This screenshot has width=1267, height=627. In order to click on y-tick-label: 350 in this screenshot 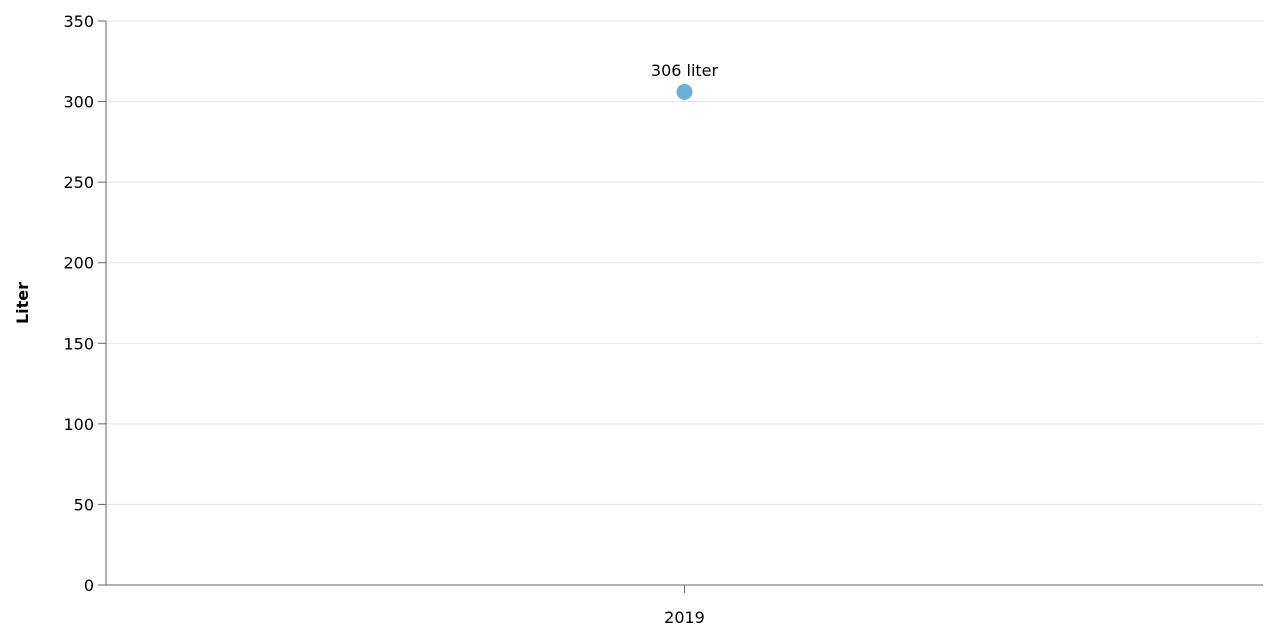, I will do `click(78, 21)`.